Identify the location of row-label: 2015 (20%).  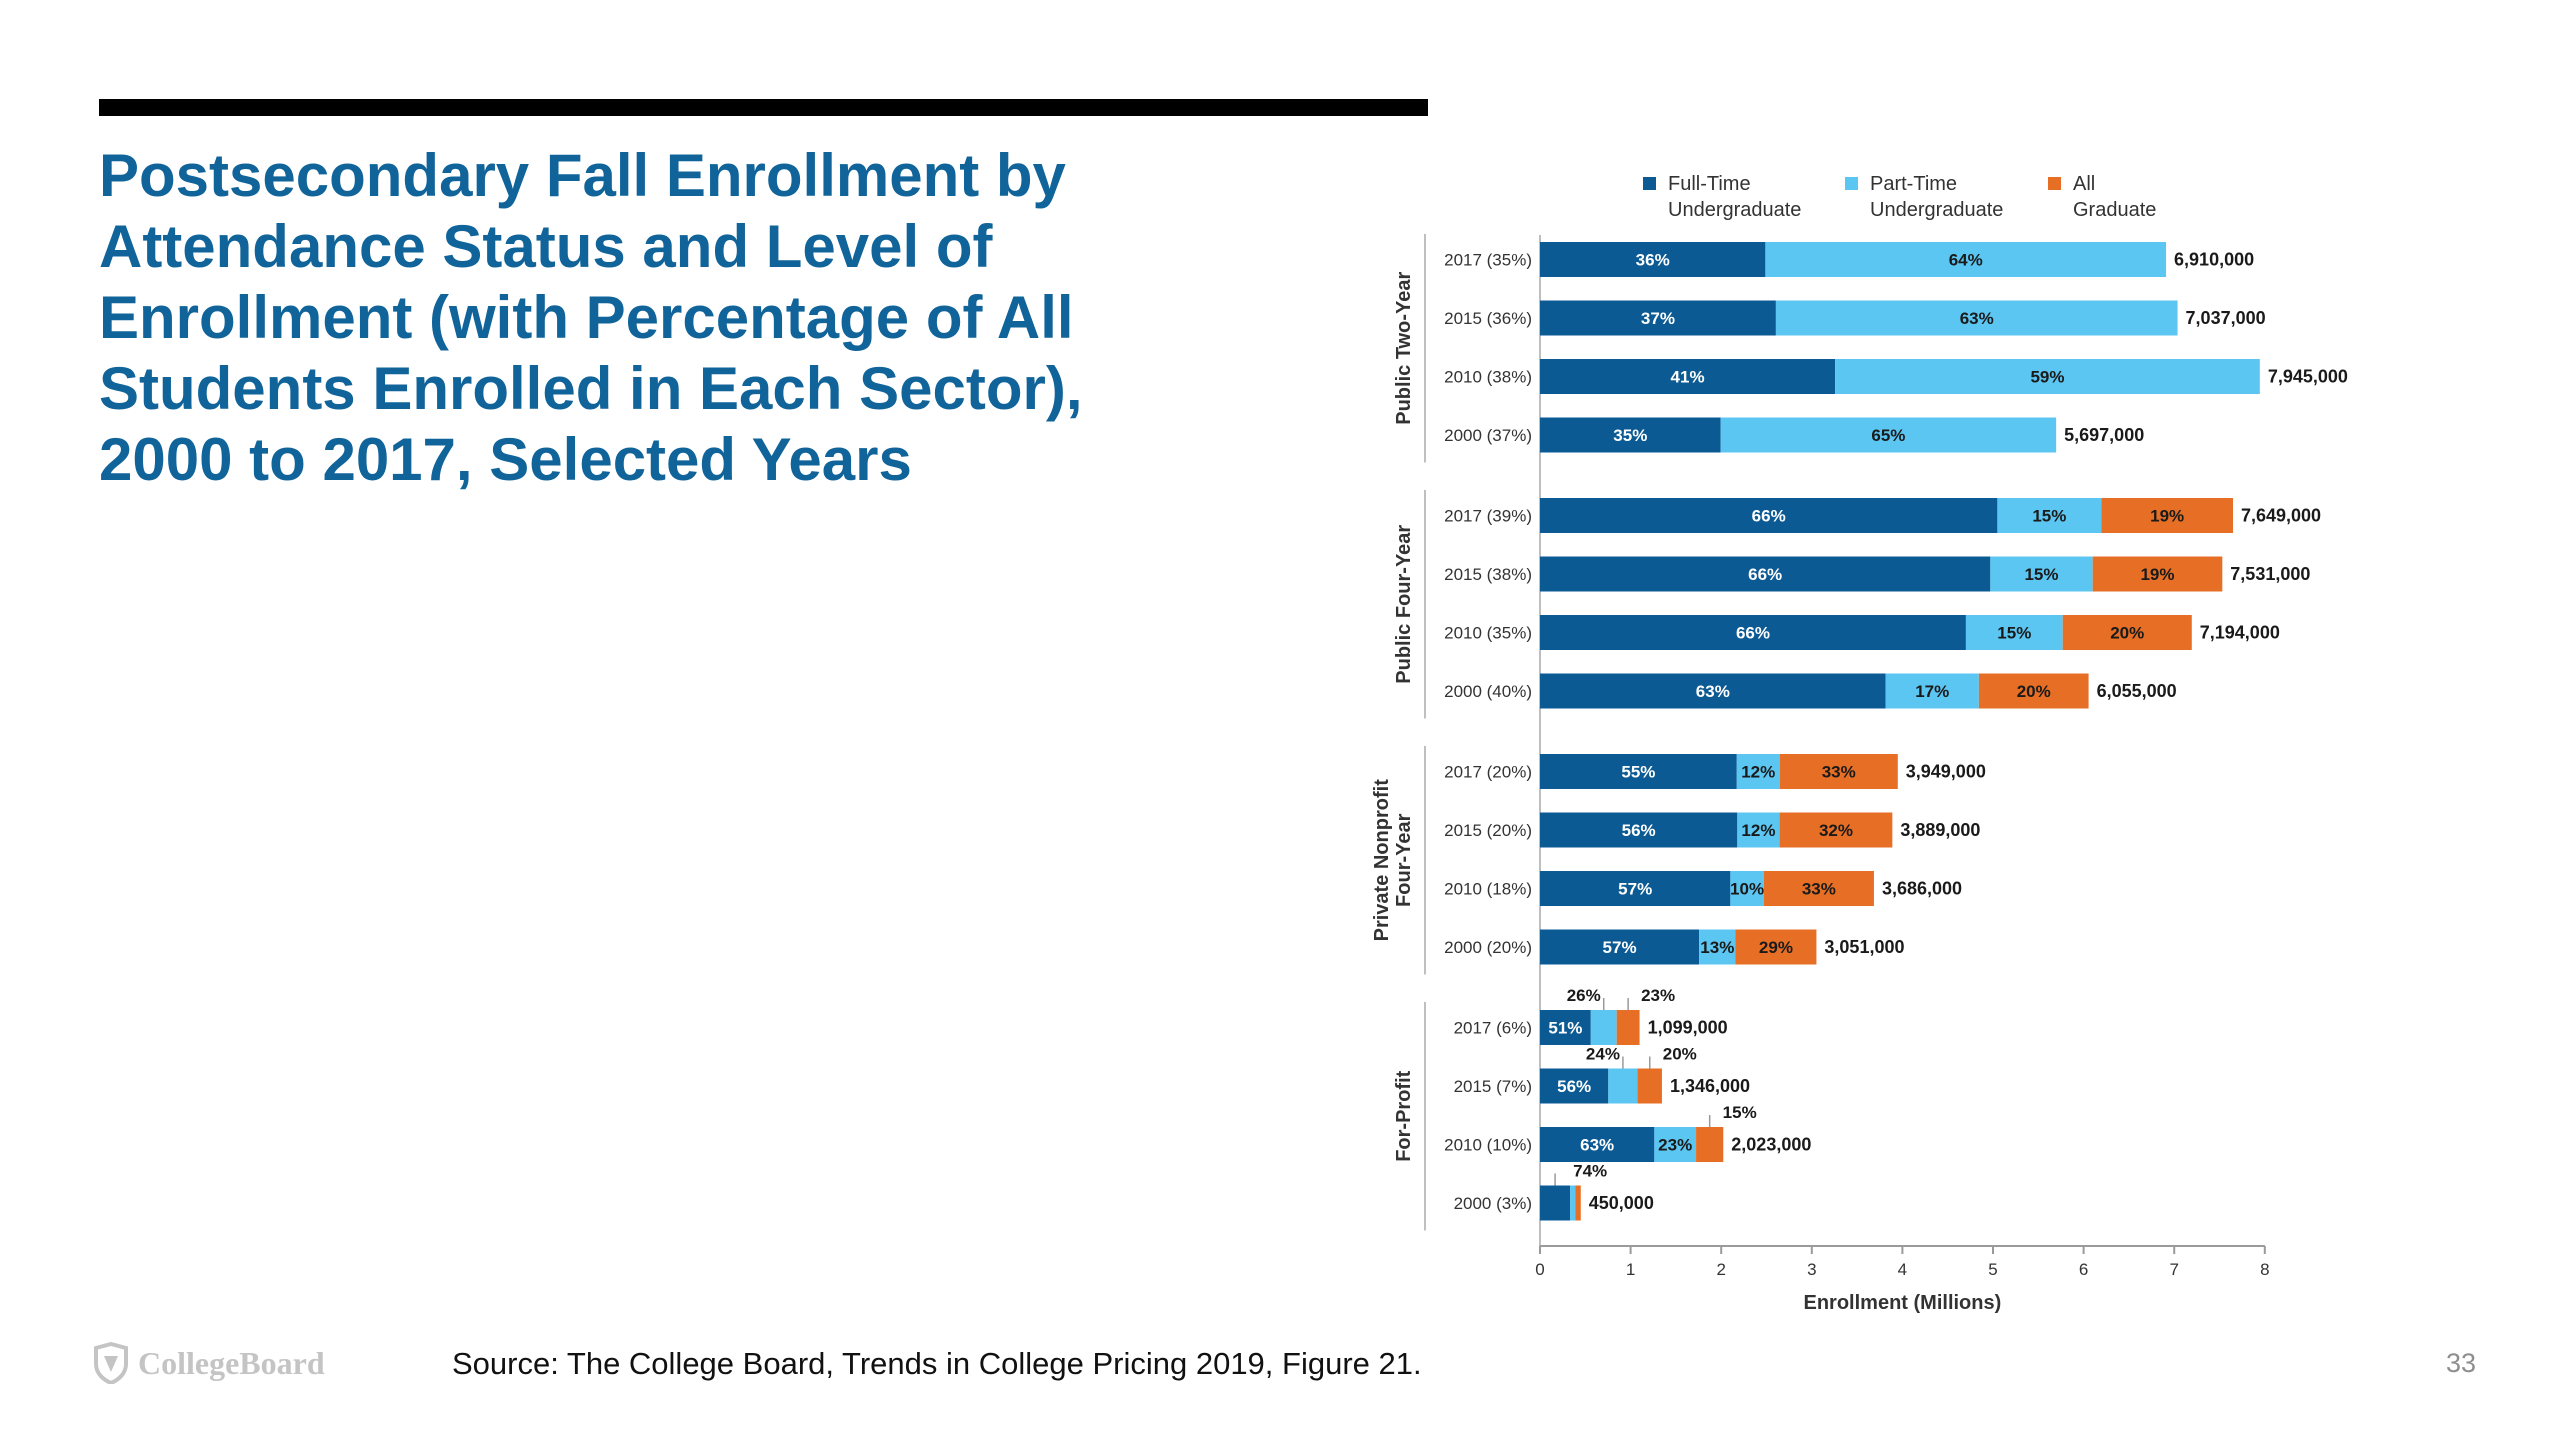
(1488, 830).